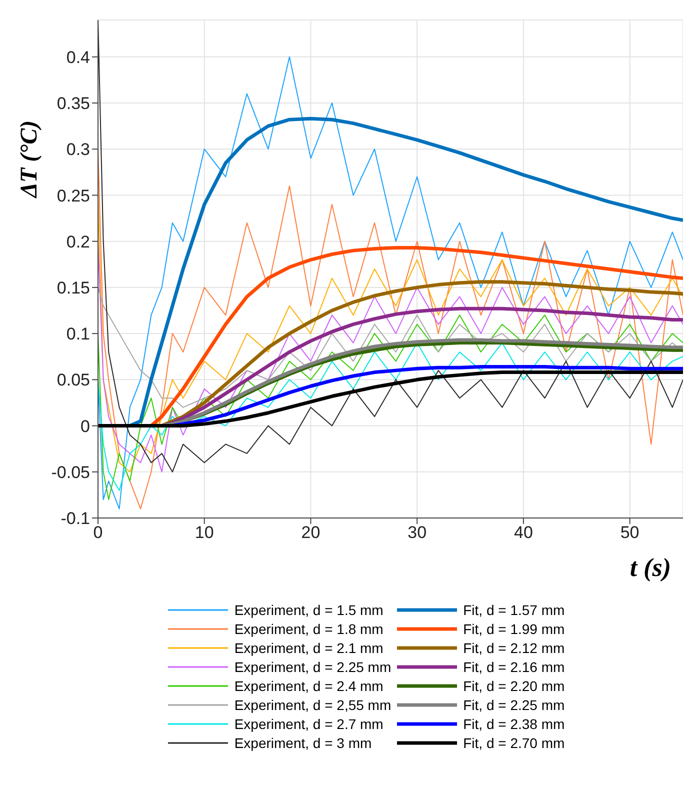 This screenshot has width=691, height=805. What do you see at coordinates (78, 57) in the screenshot?
I see `y-tick-label: 0.4` at bounding box center [78, 57].